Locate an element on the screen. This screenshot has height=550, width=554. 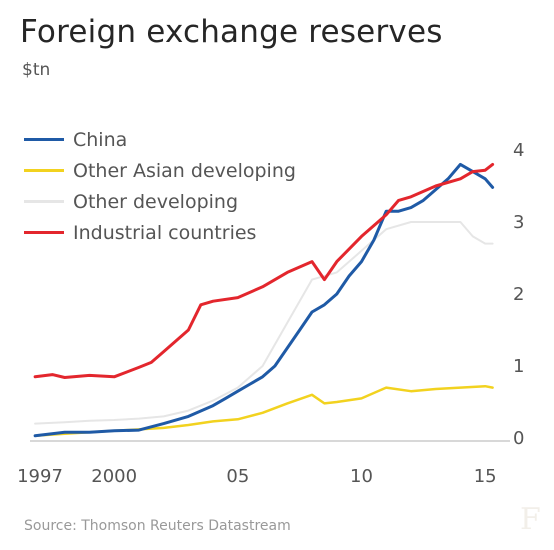
source-note: Source: Thomson Reuters Datastream is located at coordinates (157, 526).